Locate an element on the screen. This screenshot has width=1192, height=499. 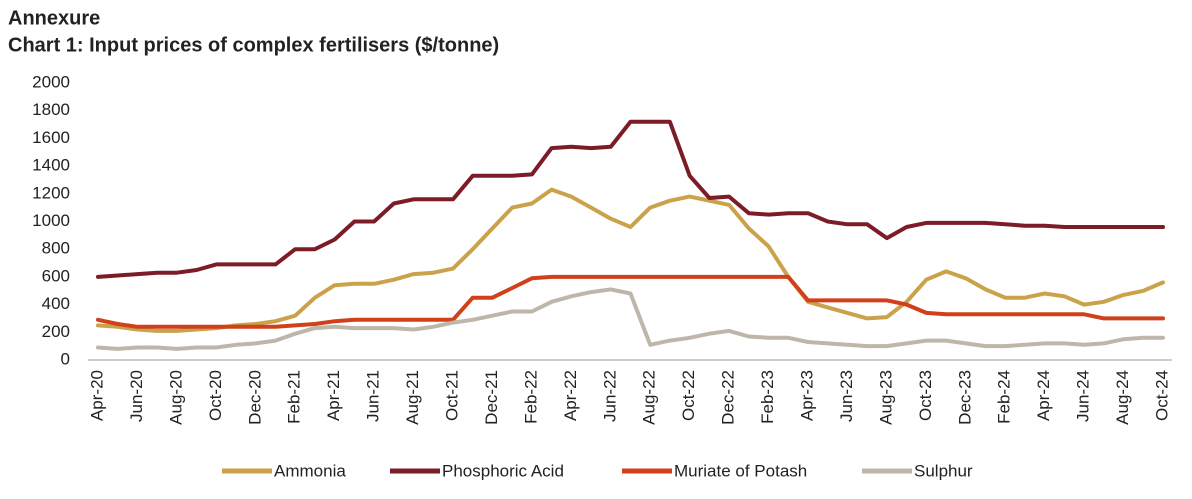
x-tick-label: Feb-23 is located at coordinates (767, 397).